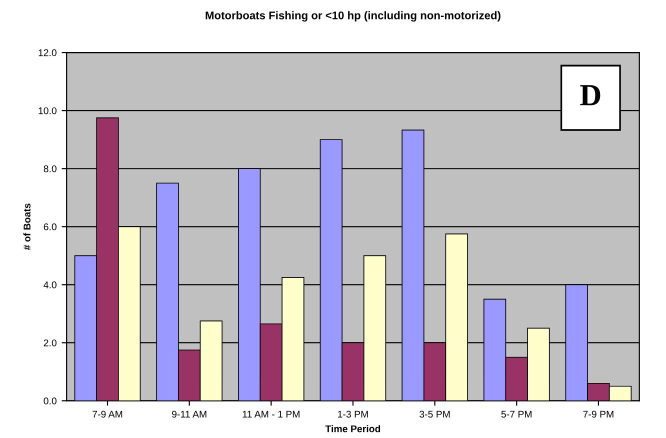 This screenshot has width=666, height=438. What do you see at coordinates (435, 414) in the screenshot?
I see `x-tick-label: 3-5 PM` at bounding box center [435, 414].